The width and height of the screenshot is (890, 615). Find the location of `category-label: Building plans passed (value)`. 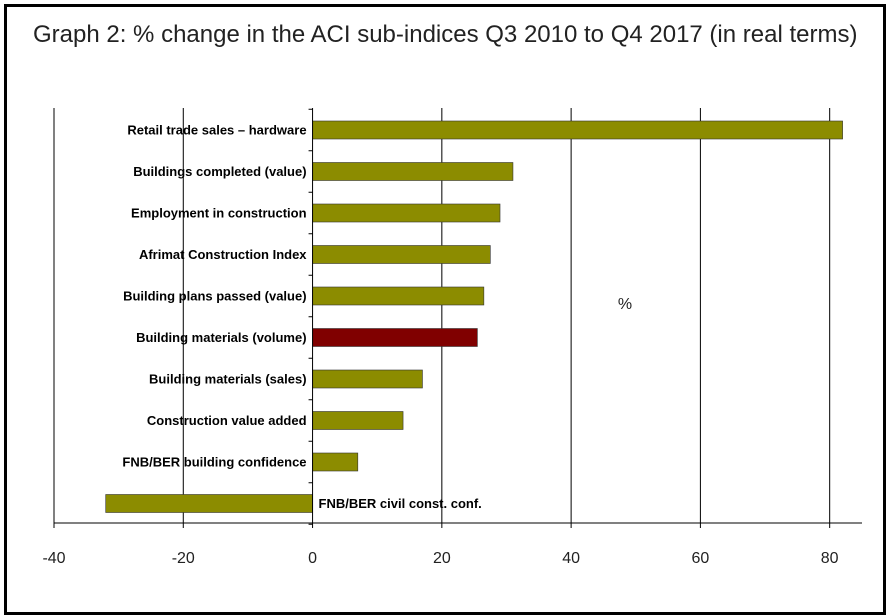

category-label: Building plans passed (value) is located at coordinates (214, 296).